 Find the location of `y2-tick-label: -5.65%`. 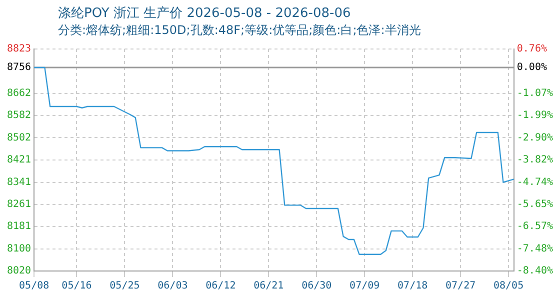

y2-tick-label: -5.65% is located at coordinates (534, 204).